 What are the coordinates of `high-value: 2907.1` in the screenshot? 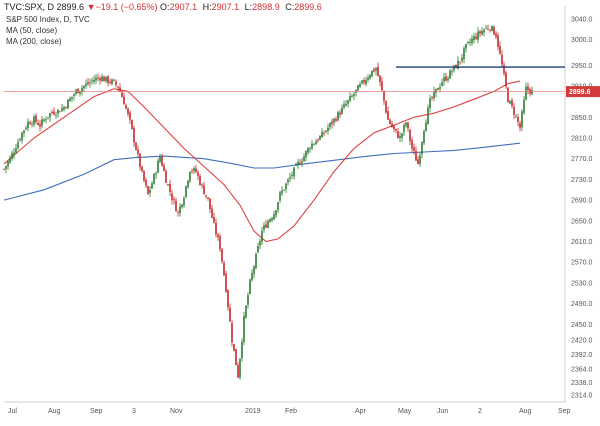 It's located at (225, 7).